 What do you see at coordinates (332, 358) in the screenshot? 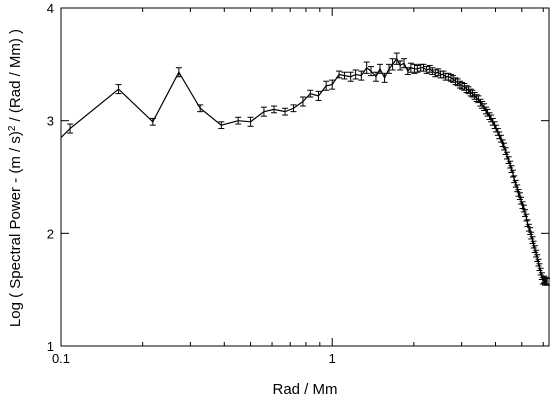
I see `x-tick-label: 1` at bounding box center [332, 358].